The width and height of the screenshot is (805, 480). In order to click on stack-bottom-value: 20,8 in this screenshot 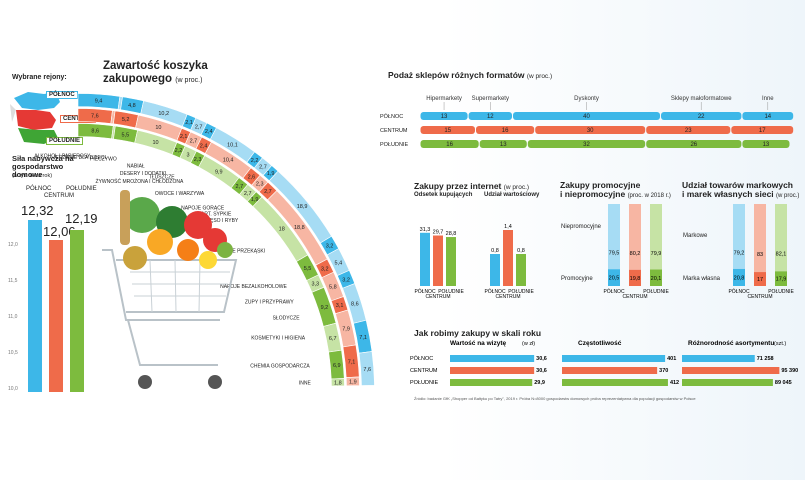, I will do `click(739, 278)`.